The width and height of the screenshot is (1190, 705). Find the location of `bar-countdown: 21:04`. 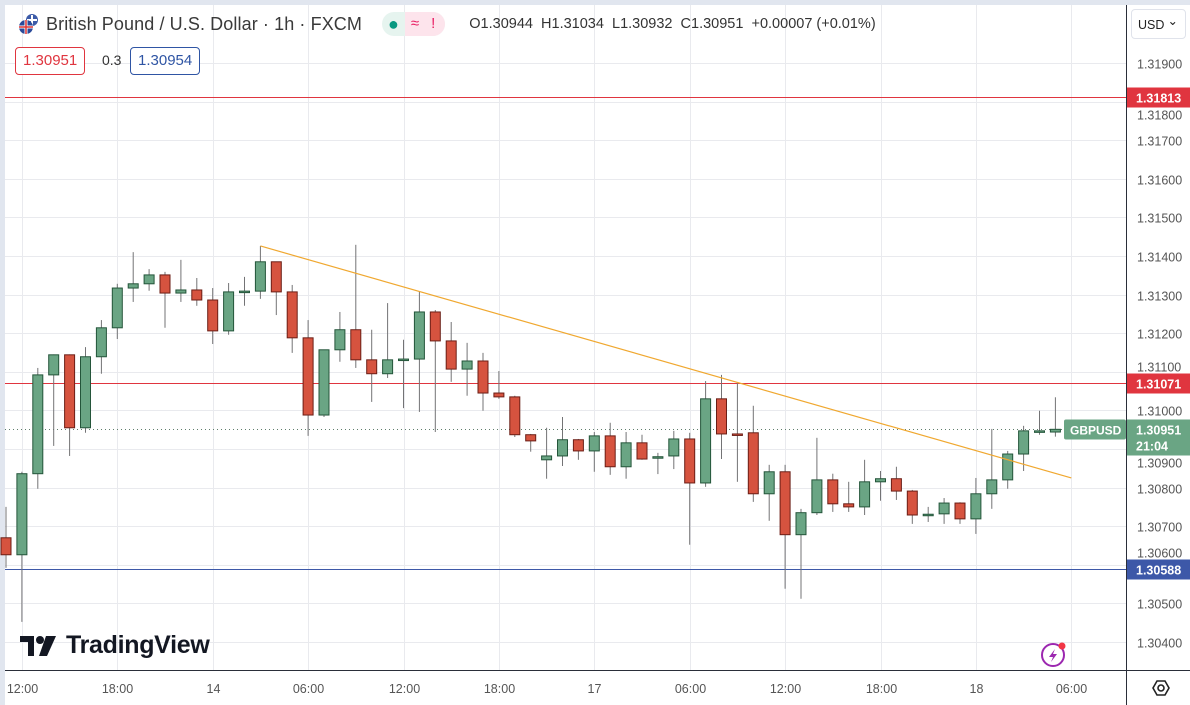

bar-countdown: 21:04 is located at coordinates (1152, 447).